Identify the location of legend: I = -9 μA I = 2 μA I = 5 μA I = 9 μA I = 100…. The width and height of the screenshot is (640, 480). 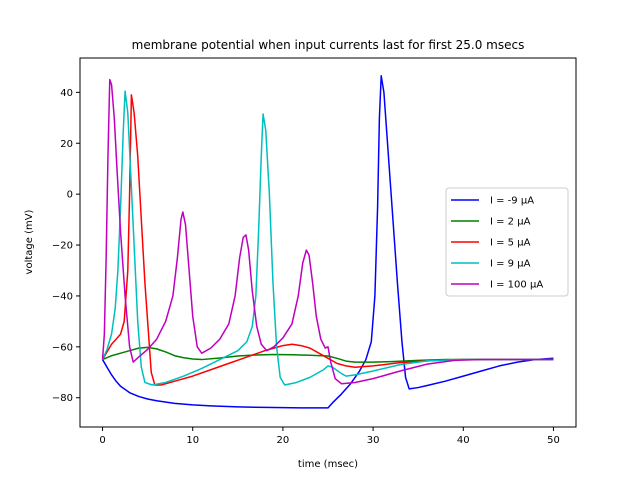
(507, 242).